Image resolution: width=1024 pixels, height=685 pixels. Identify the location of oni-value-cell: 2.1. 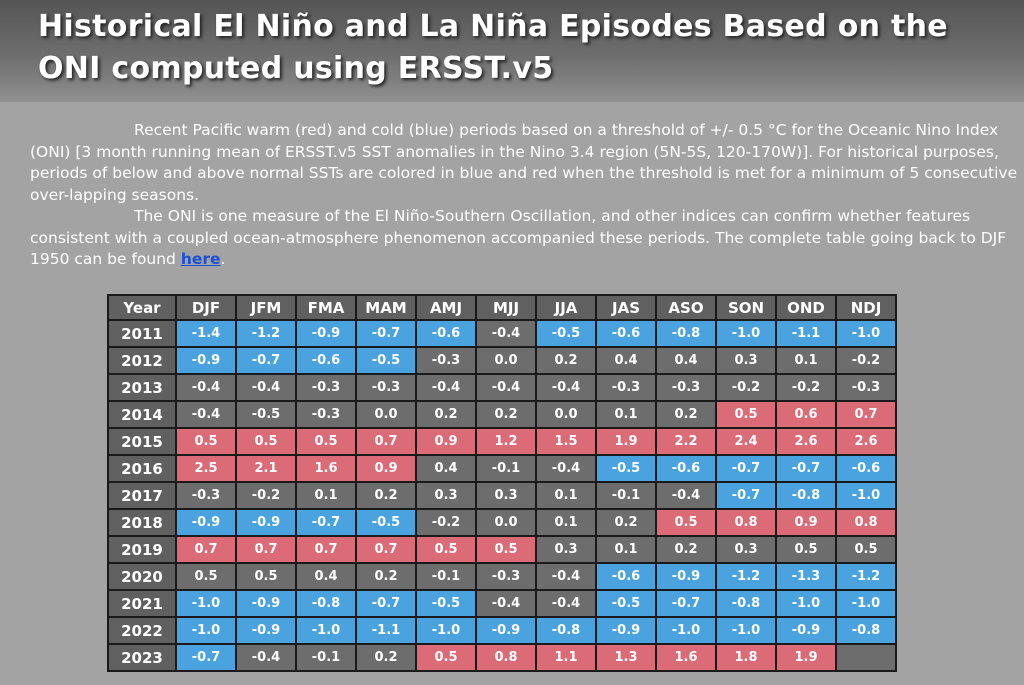
(266, 468).